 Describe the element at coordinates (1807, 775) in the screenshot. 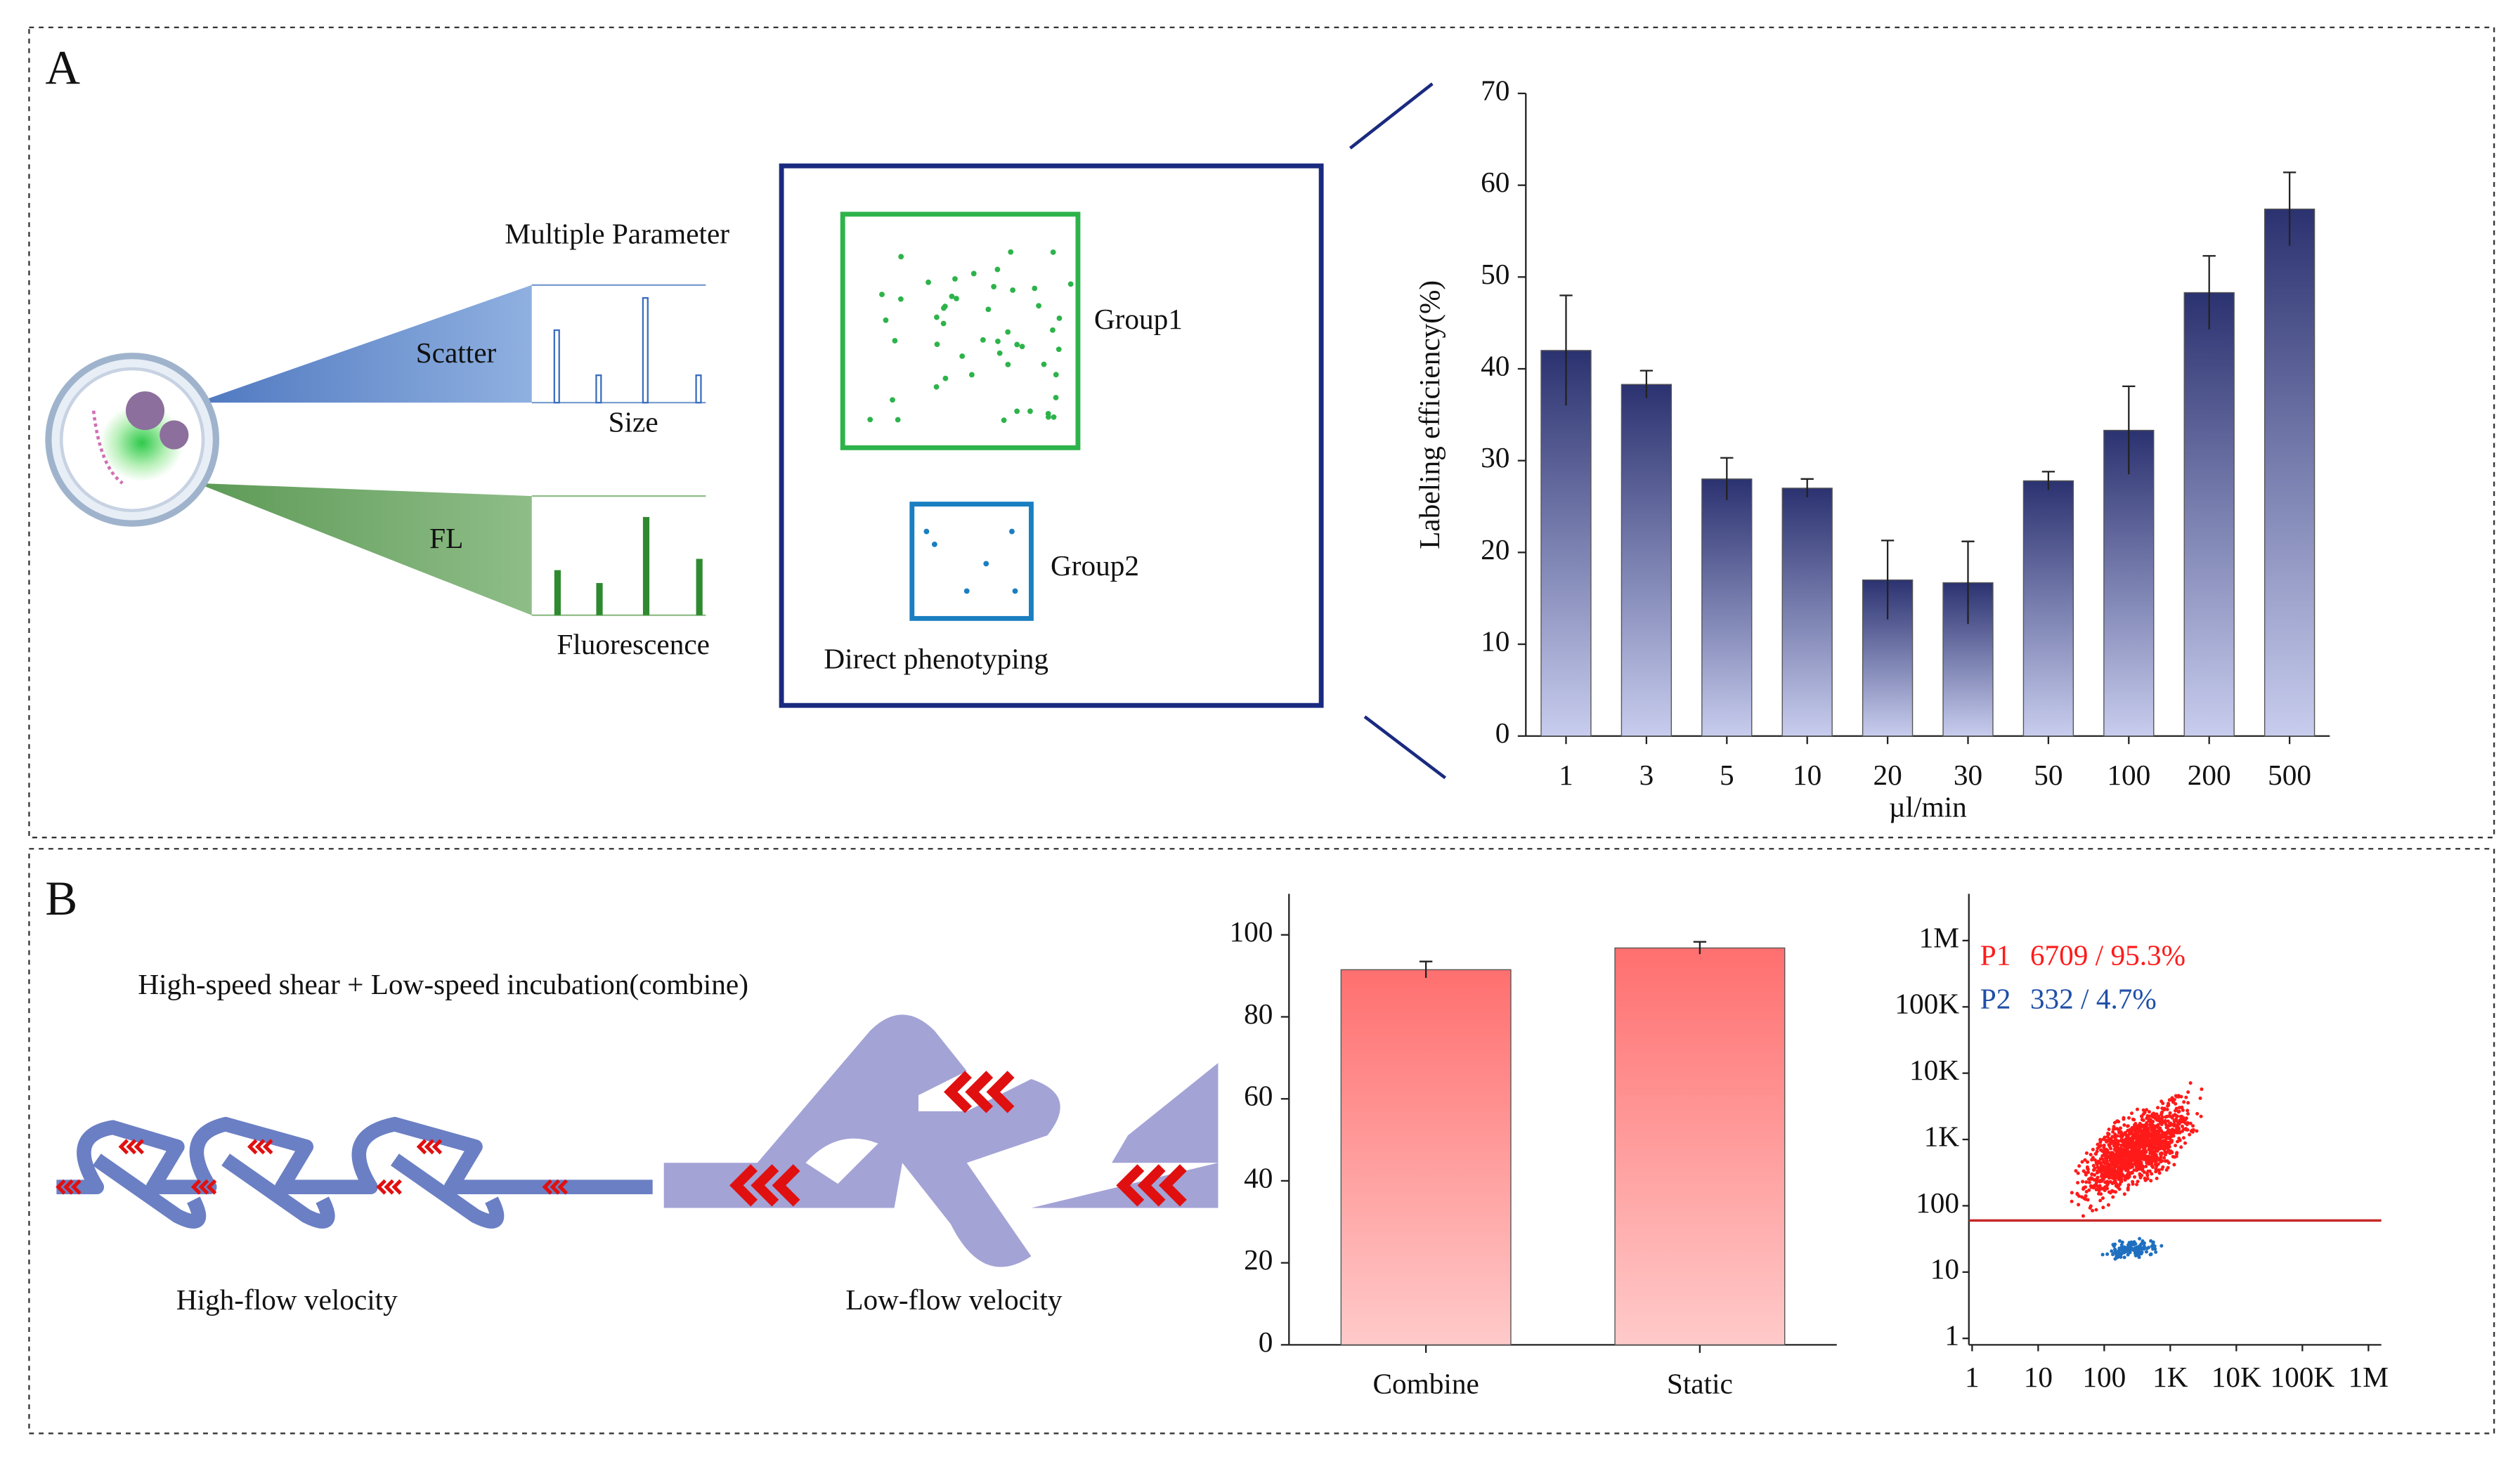

I see `x-tick-label: 10` at that location.